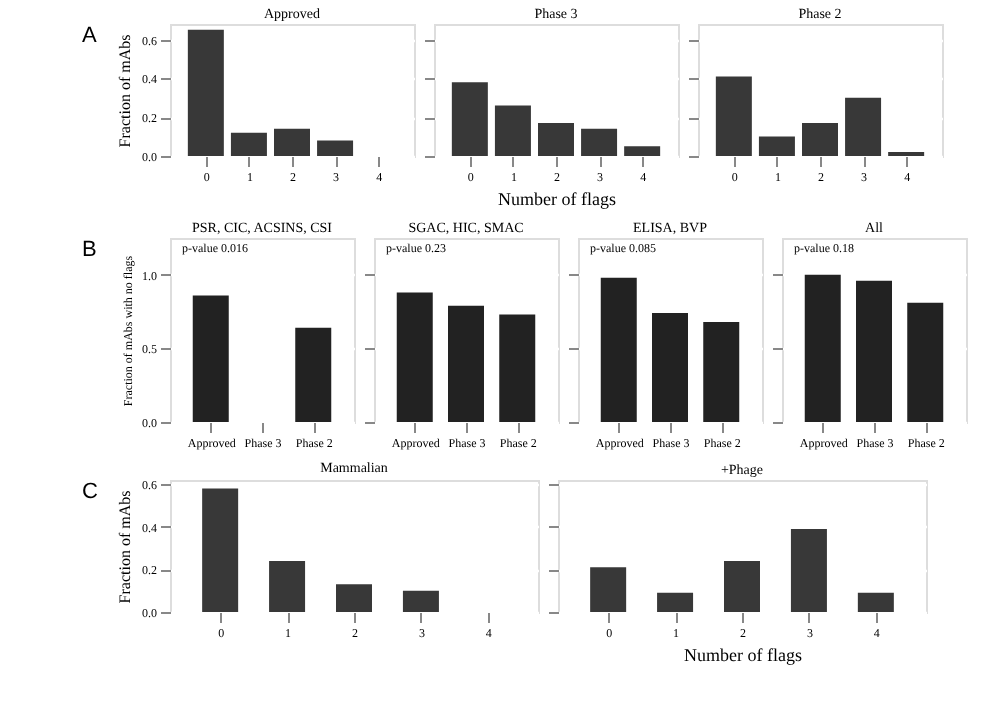 Image resolution: width=1000 pixels, height=724 pixels. What do you see at coordinates (90, 492) in the screenshot?
I see `text: C` at bounding box center [90, 492].